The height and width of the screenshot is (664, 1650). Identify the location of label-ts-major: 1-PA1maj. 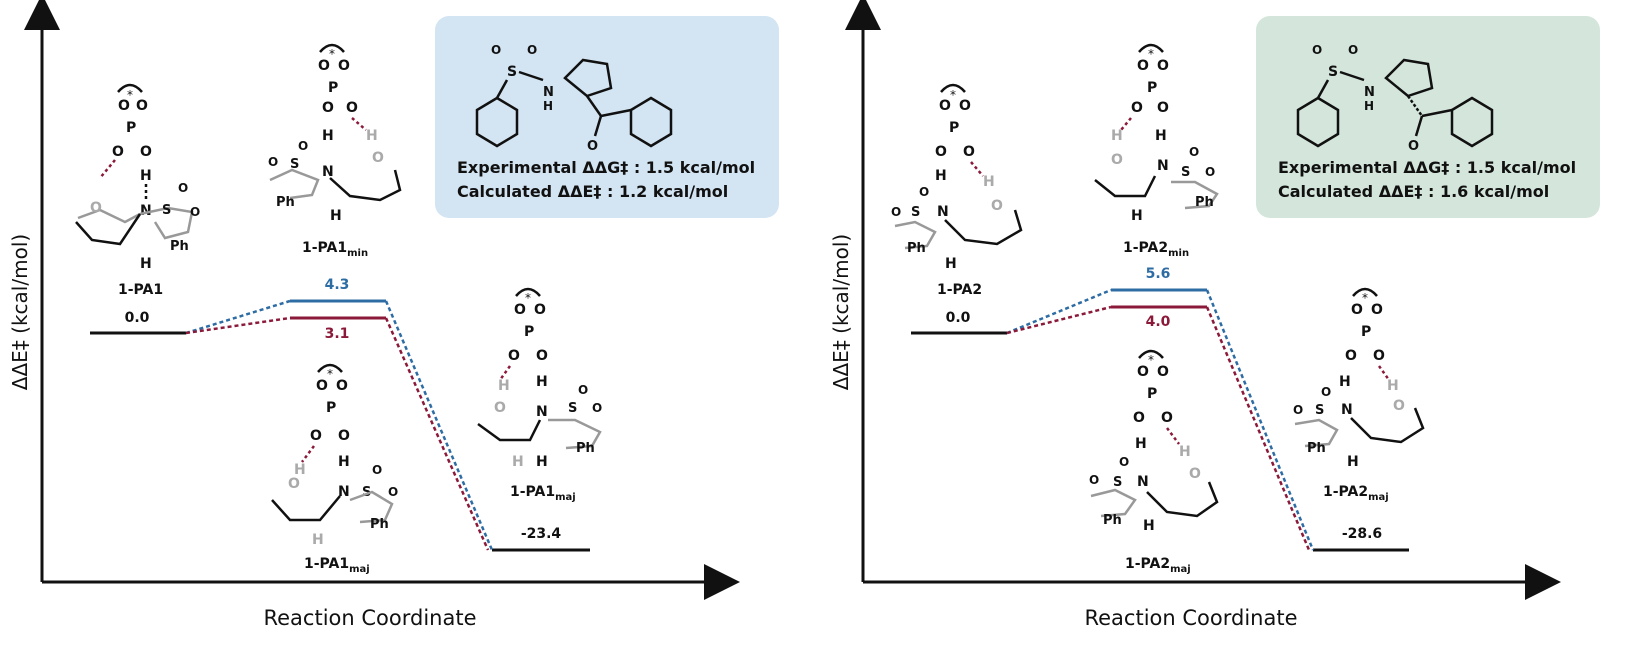
(337, 565).